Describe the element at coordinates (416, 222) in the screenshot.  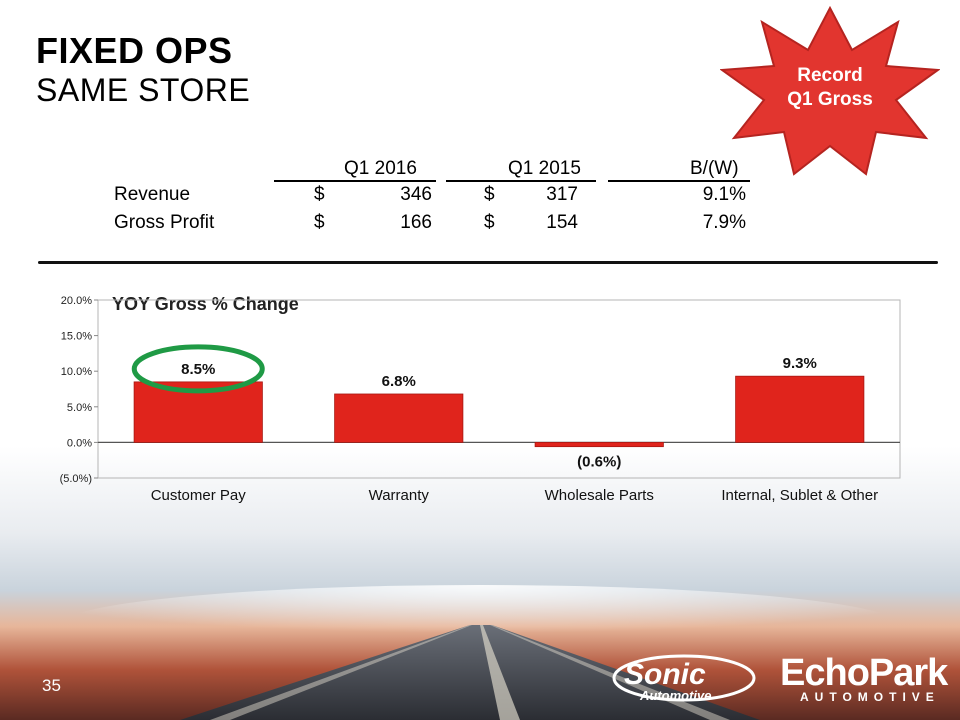
I see `table-cell-value: 166` at that location.